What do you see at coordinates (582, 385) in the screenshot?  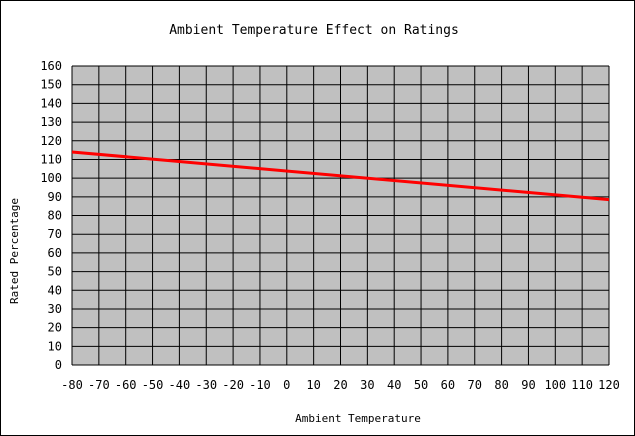 I see `x-tick-label: 110` at bounding box center [582, 385].